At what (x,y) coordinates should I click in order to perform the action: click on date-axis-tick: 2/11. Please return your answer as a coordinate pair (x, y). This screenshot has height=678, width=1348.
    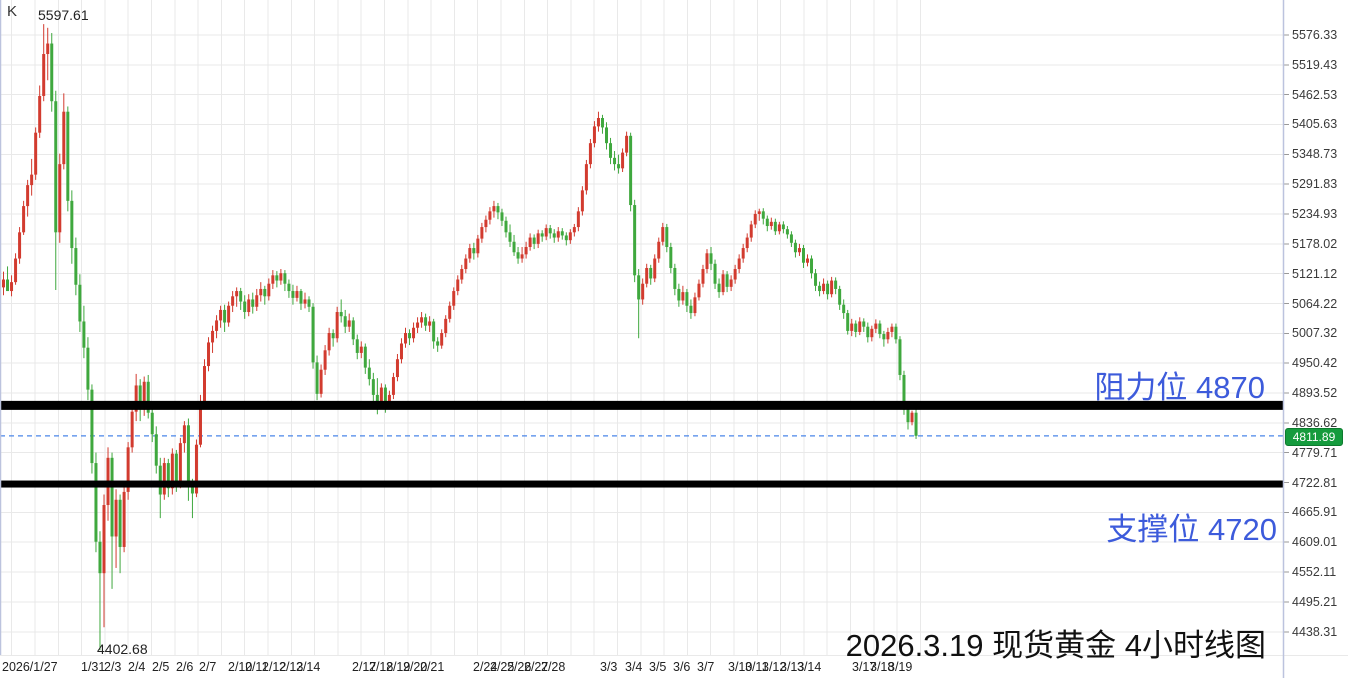
    Looking at the image, I should click on (257, 667).